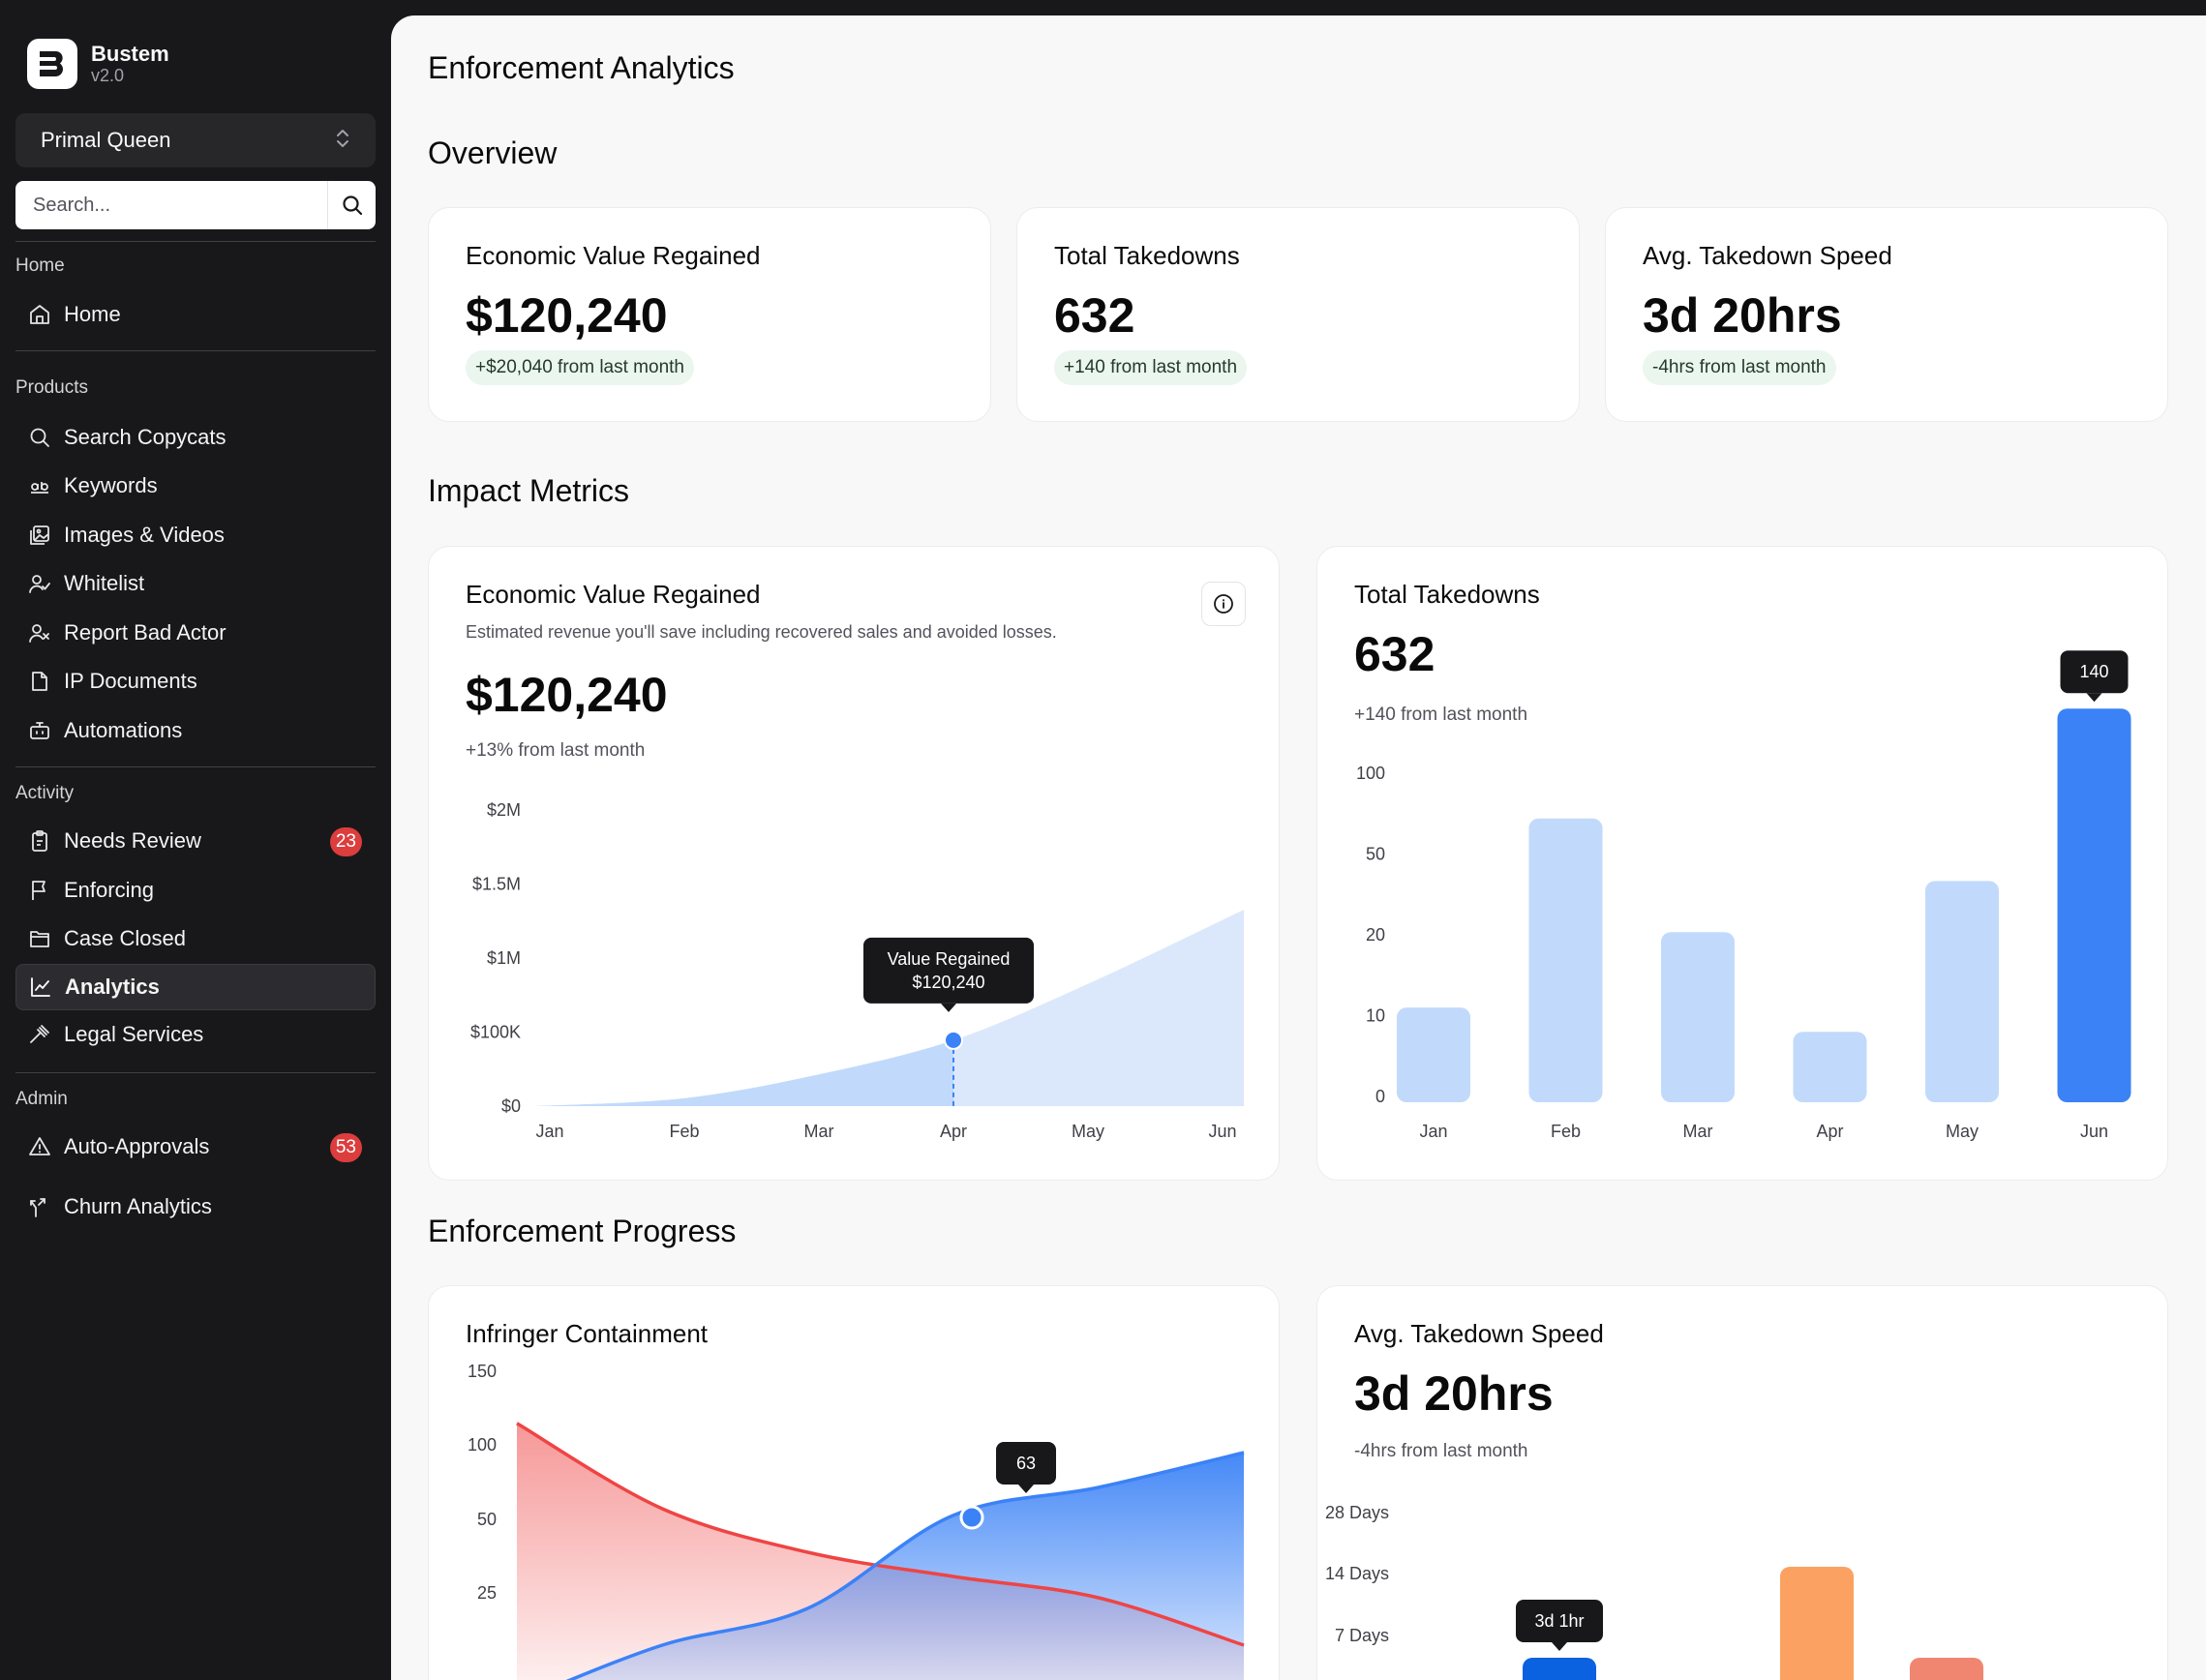 The height and width of the screenshot is (1680, 2206). What do you see at coordinates (556, 751) in the screenshot?
I see `chart-delta: +13% from last month` at bounding box center [556, 751].